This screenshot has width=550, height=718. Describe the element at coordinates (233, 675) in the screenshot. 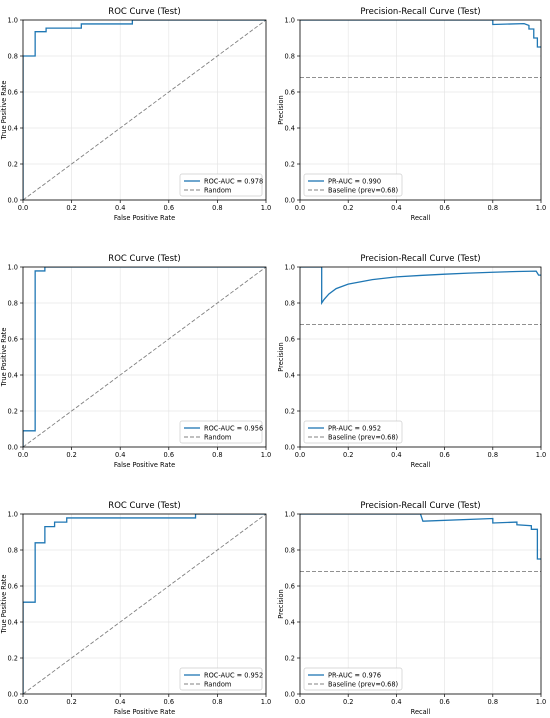

I see `legend-label: ROC-AUC = 0.952` at that location.